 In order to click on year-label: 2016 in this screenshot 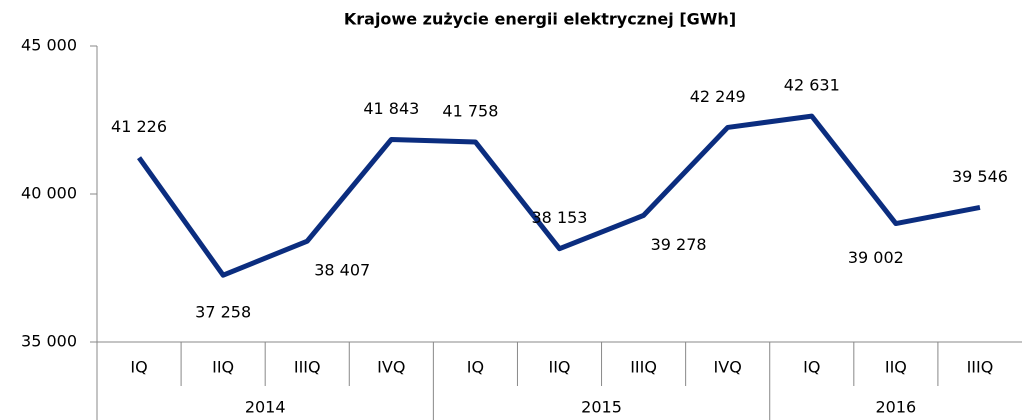, I will do `click(896, 407)`.